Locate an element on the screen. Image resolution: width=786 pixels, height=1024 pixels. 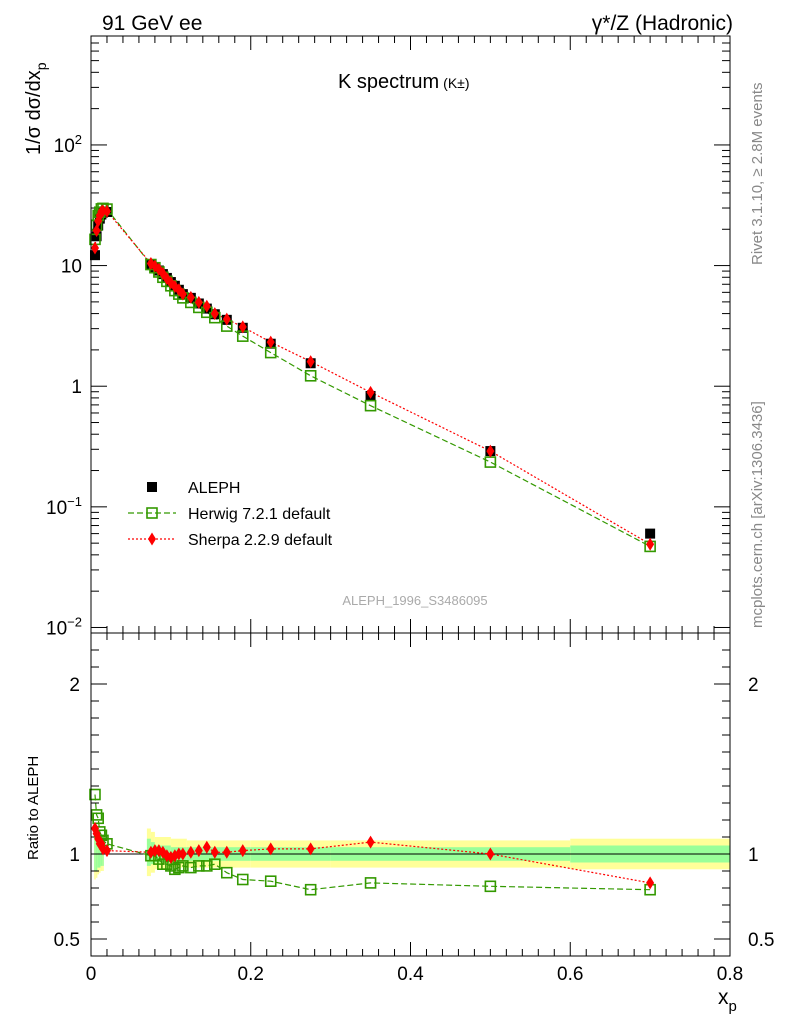
y-tick-label: 10⁻¹ is located at coordinates (64, 506).